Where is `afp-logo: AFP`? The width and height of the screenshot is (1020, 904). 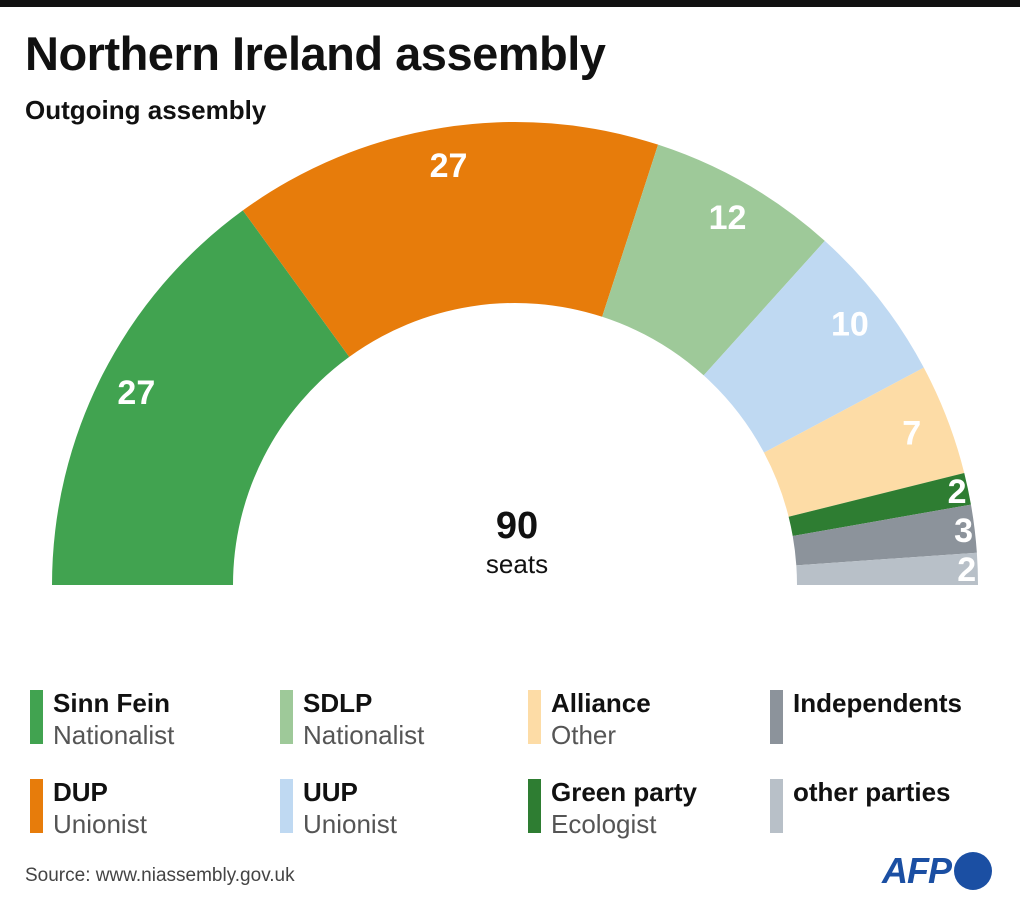
afp-logo: AFP is located at coordinates (937, 871).